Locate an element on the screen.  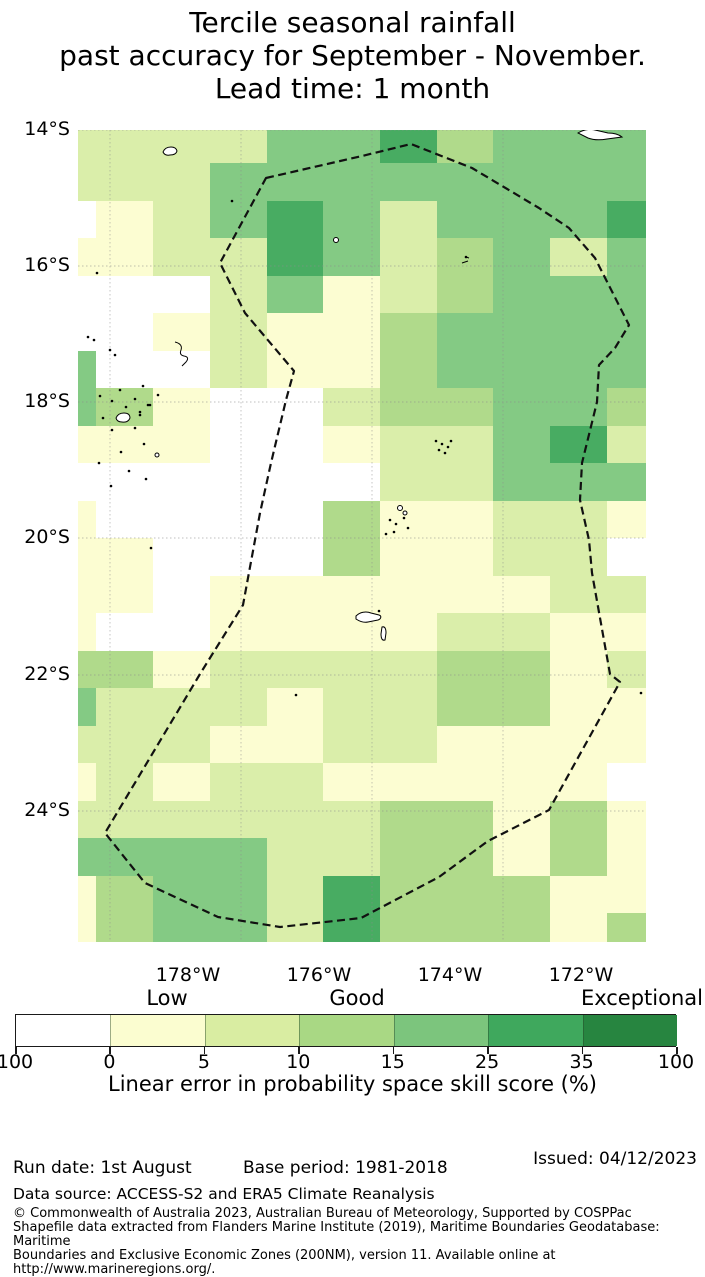
colorbar-tick-label: 35 is located at coordinates (581, 1062).